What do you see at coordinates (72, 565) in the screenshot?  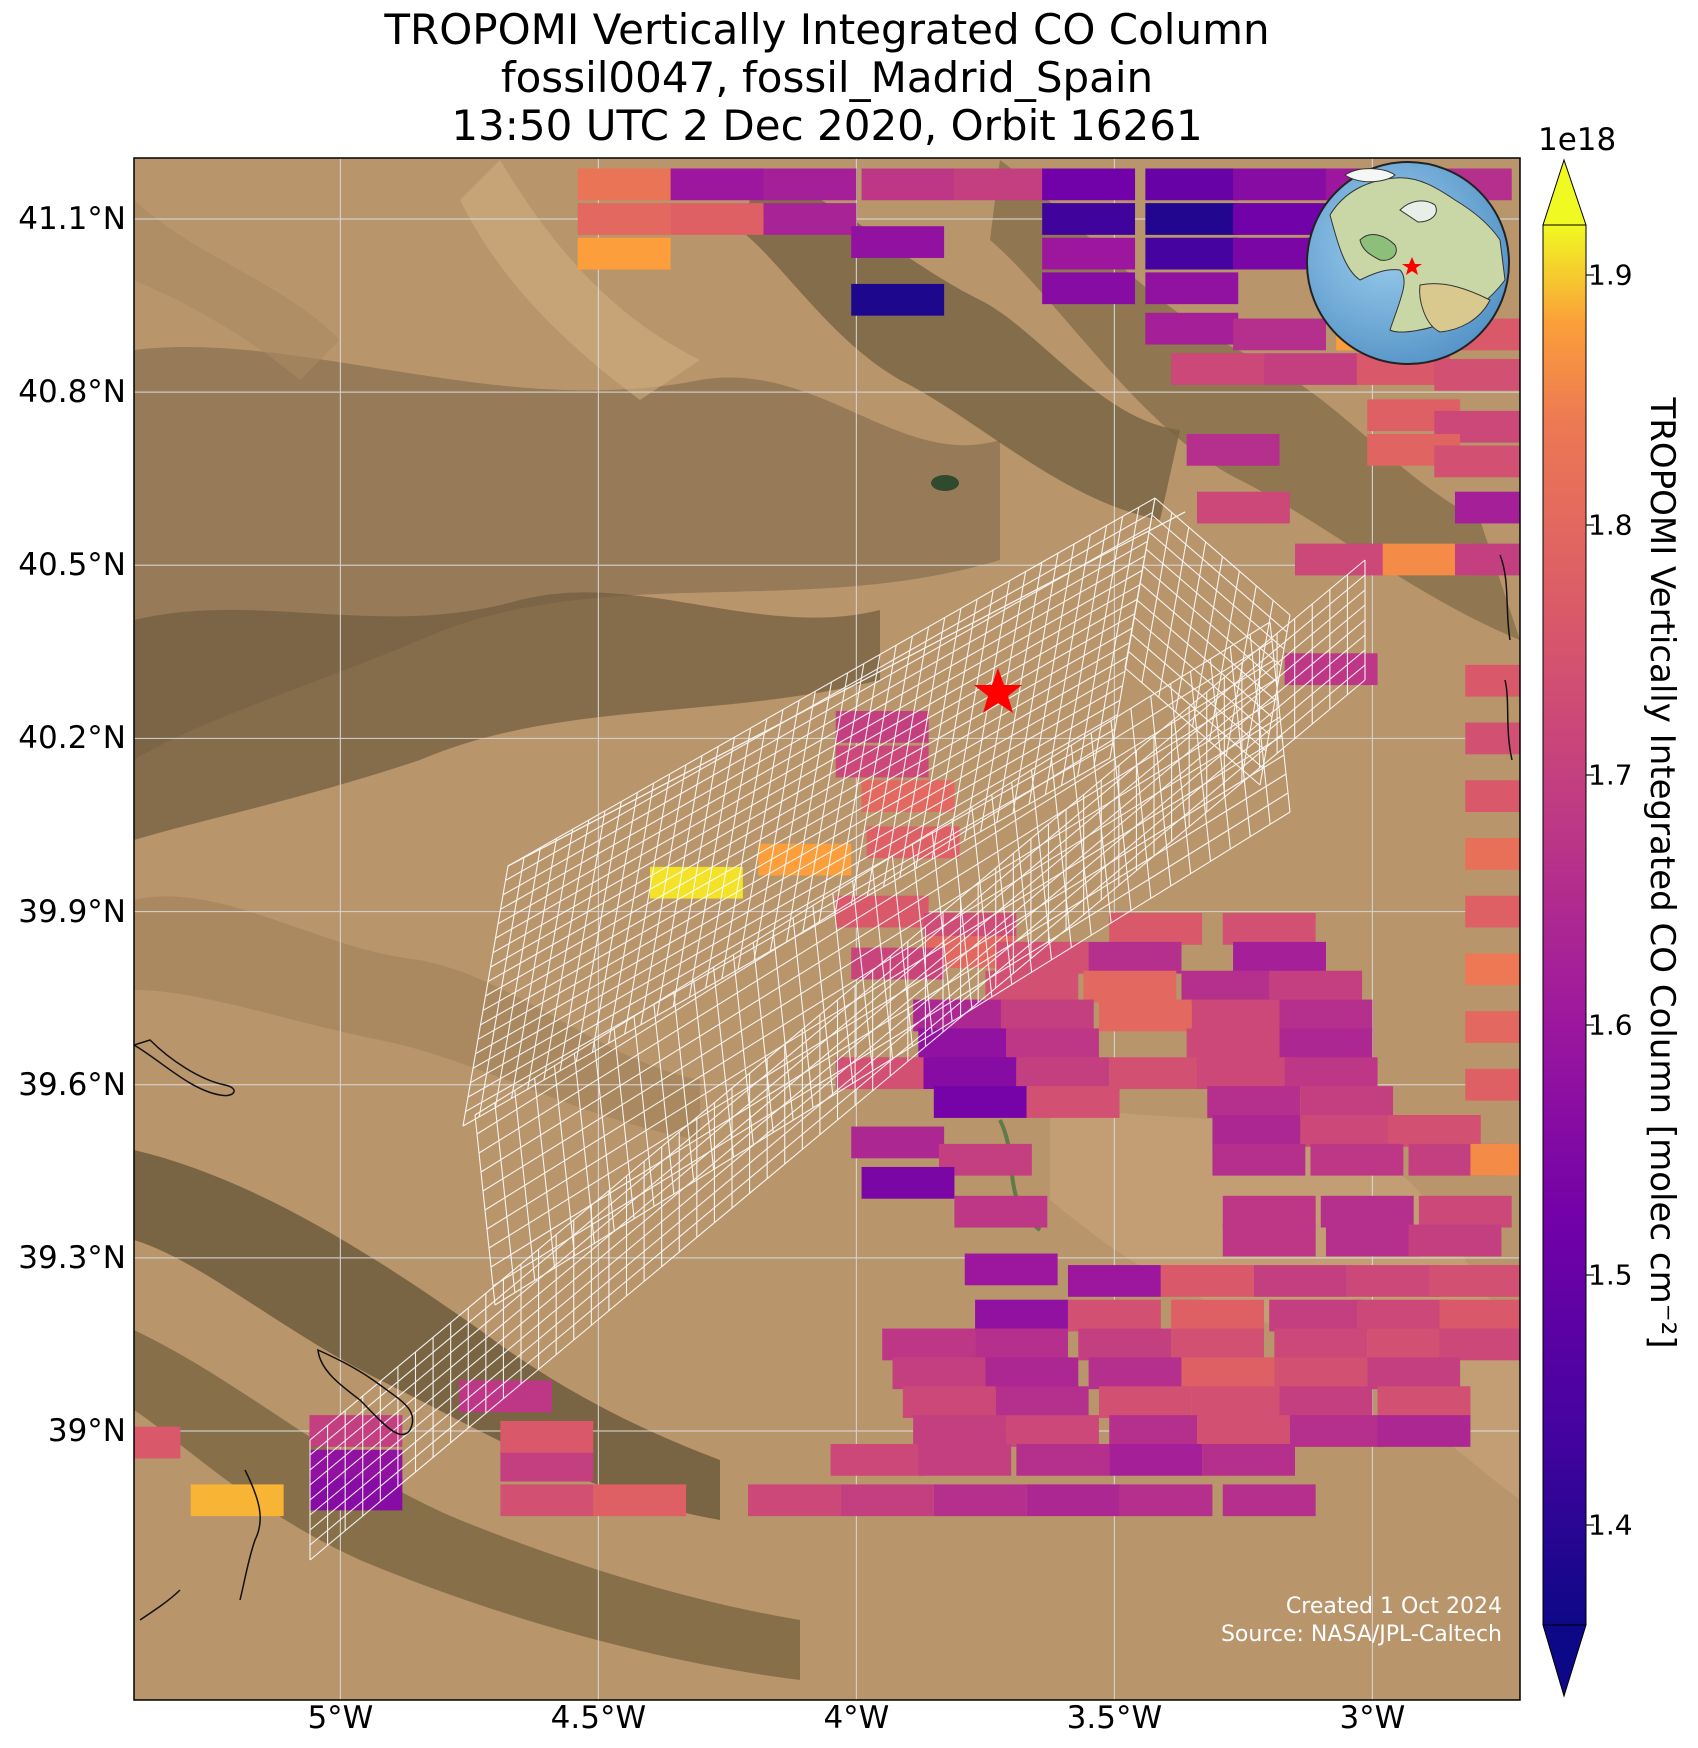 I see `y-tick-label: 40.5°N` at bounding box center [72, 565].